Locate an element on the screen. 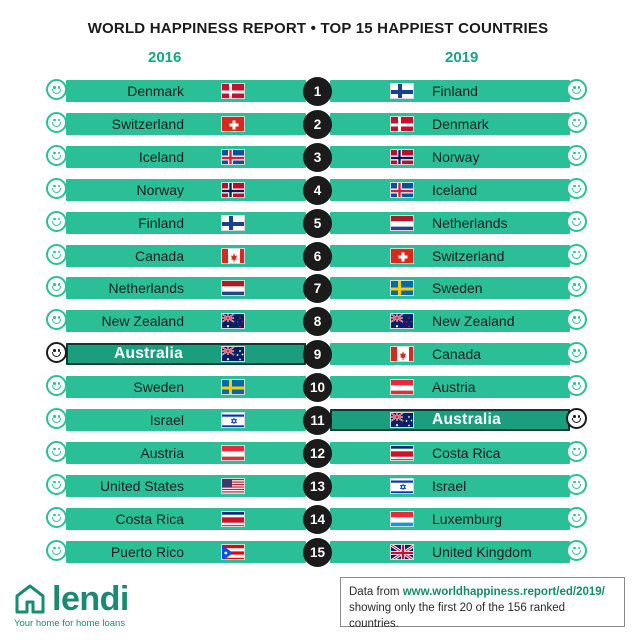 This screenshot has height=640, width=636. house-icon is located at coordinates (30, 599).